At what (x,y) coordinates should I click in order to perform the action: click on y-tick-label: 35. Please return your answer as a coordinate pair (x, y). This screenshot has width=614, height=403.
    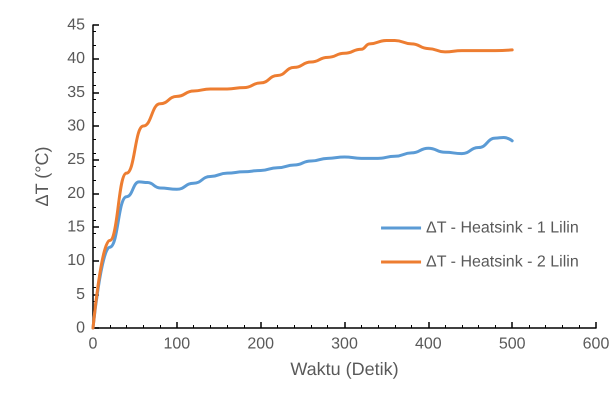
    Looking at the image, I should click on (76, 92).